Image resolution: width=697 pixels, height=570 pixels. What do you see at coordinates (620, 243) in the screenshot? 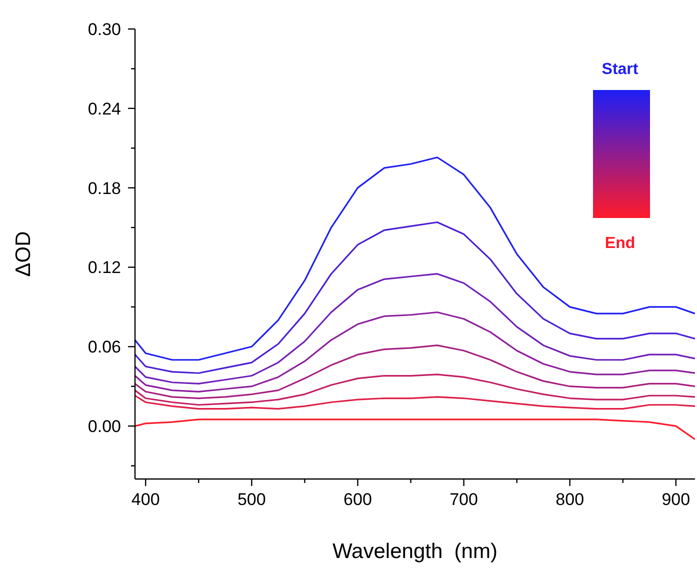
I see `annotation: End` at bounding box center [620, 243].